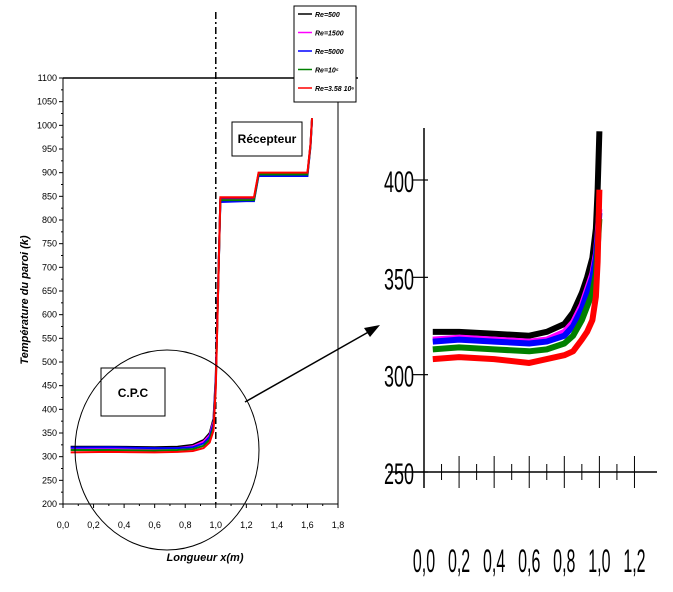 The image size is (673, 592). I want to click on zoom-arrow, so click(308, 366).